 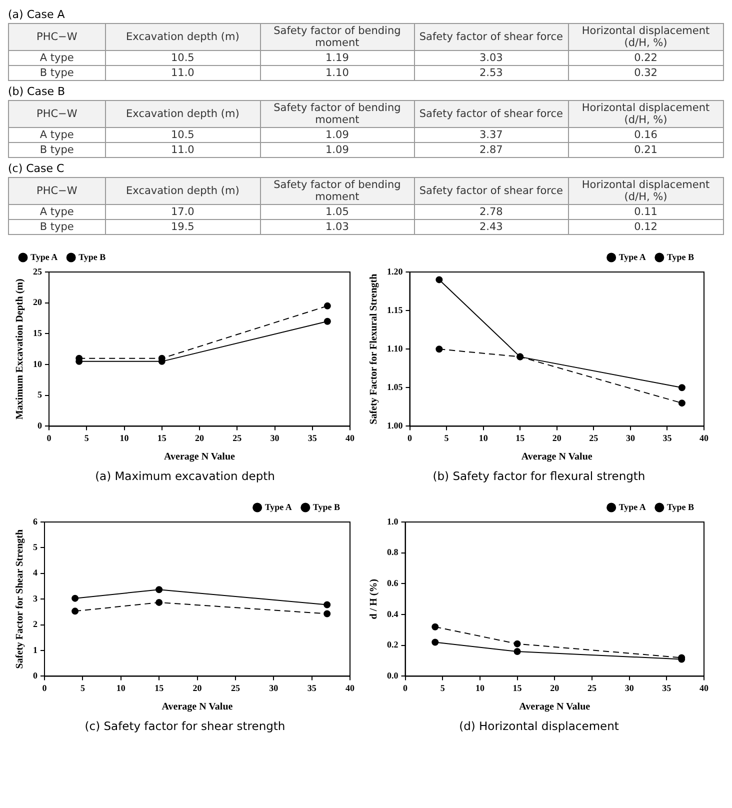 I want to click on y-tick-label: 1.10, so click(x=395, y=348).